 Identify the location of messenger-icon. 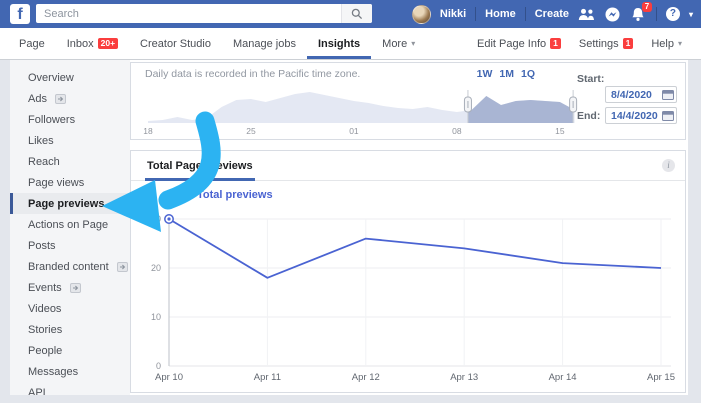
(612, 14).